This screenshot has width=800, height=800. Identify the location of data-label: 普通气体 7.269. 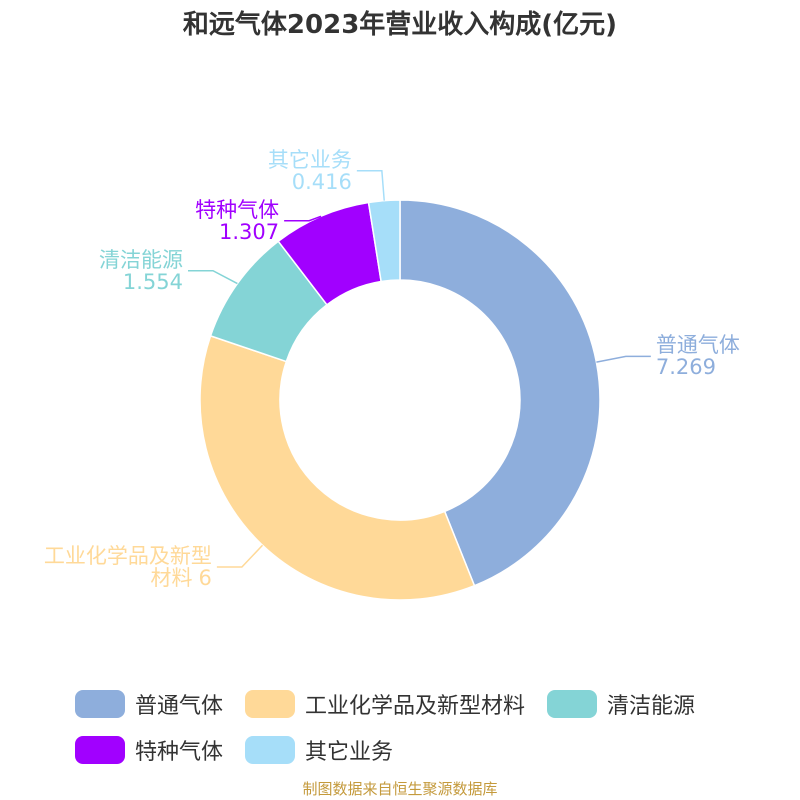
(698, 356).